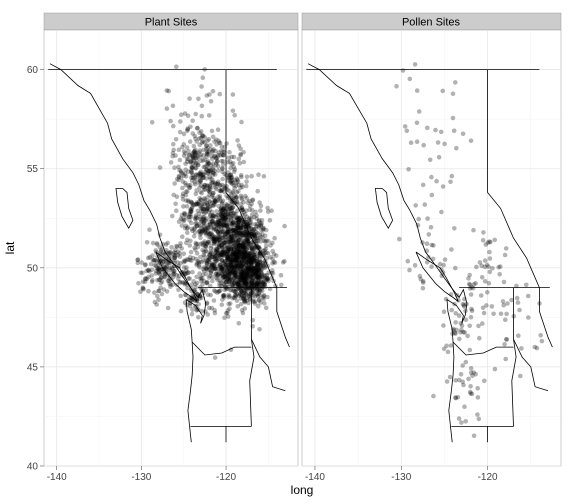 The image size is (576, 504). I want to click on y-tick-label: 45, so click(33, 367).